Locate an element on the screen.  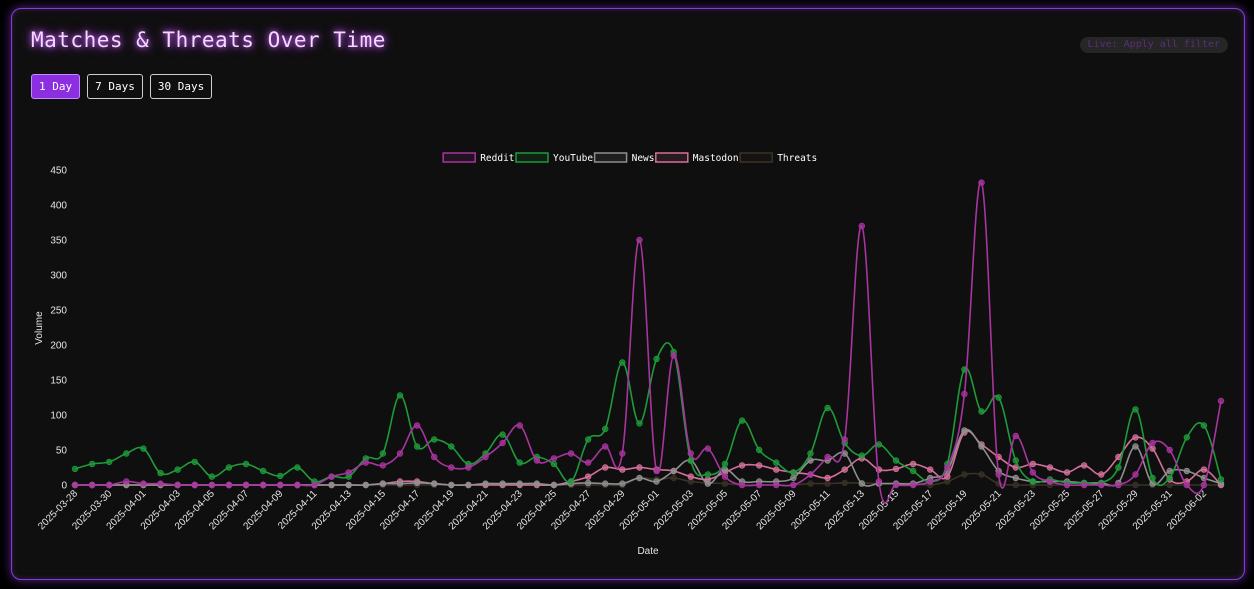
range-1-day-button: 1 Day is located at coordinates (56, 86).